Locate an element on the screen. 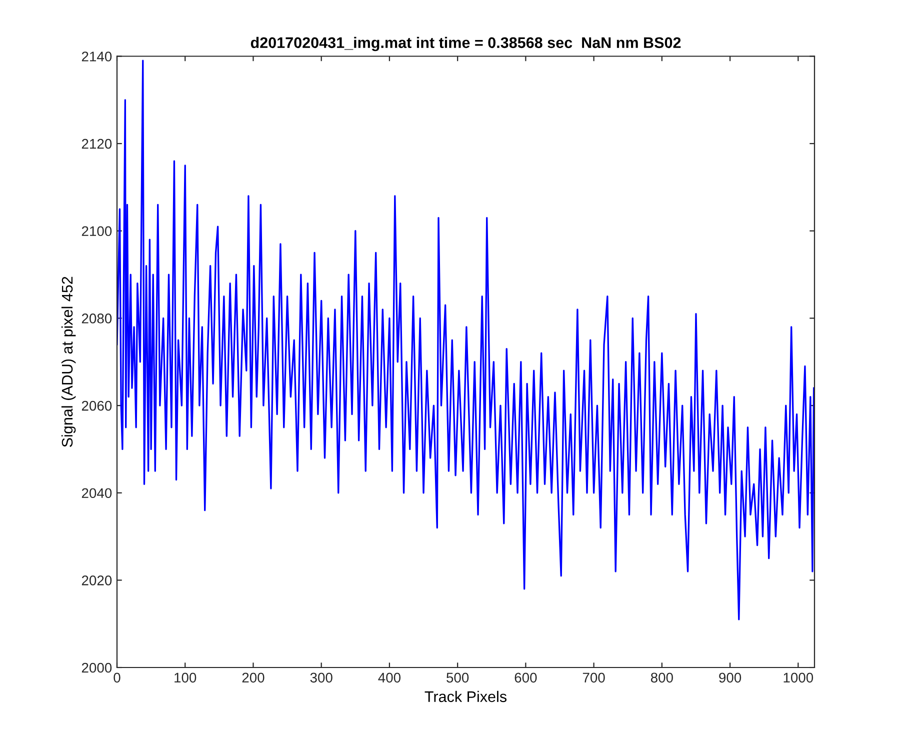 The width and height of the screenshot is (900, 750). y-tick-label: 2120 is located at coordinates (97, 143).